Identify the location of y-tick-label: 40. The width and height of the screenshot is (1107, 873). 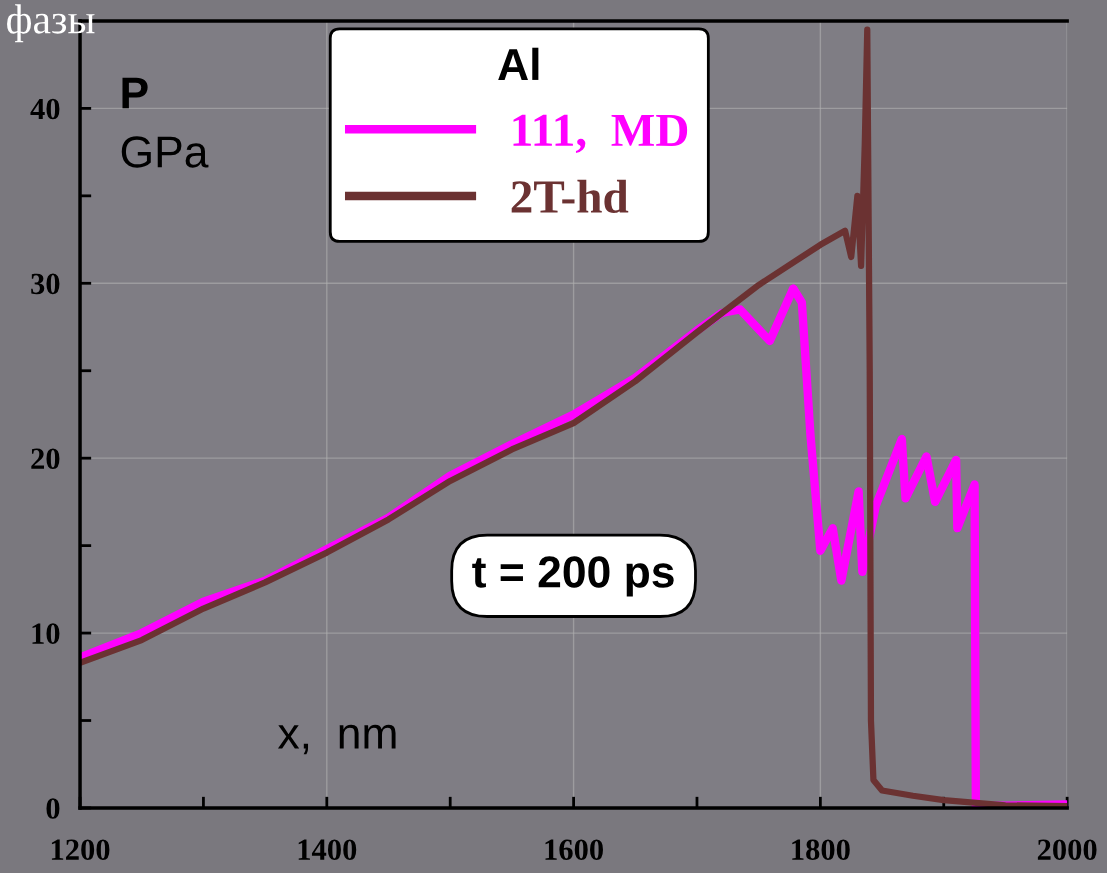
(45, 109).